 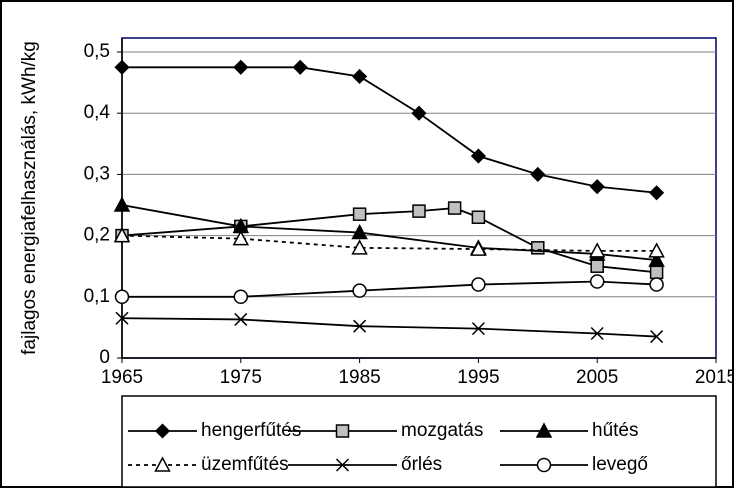 What do you see at coordinates (442, 430) in the screenshot?
I see `legend-label: mozgatás` at bounding box center [442, 430].